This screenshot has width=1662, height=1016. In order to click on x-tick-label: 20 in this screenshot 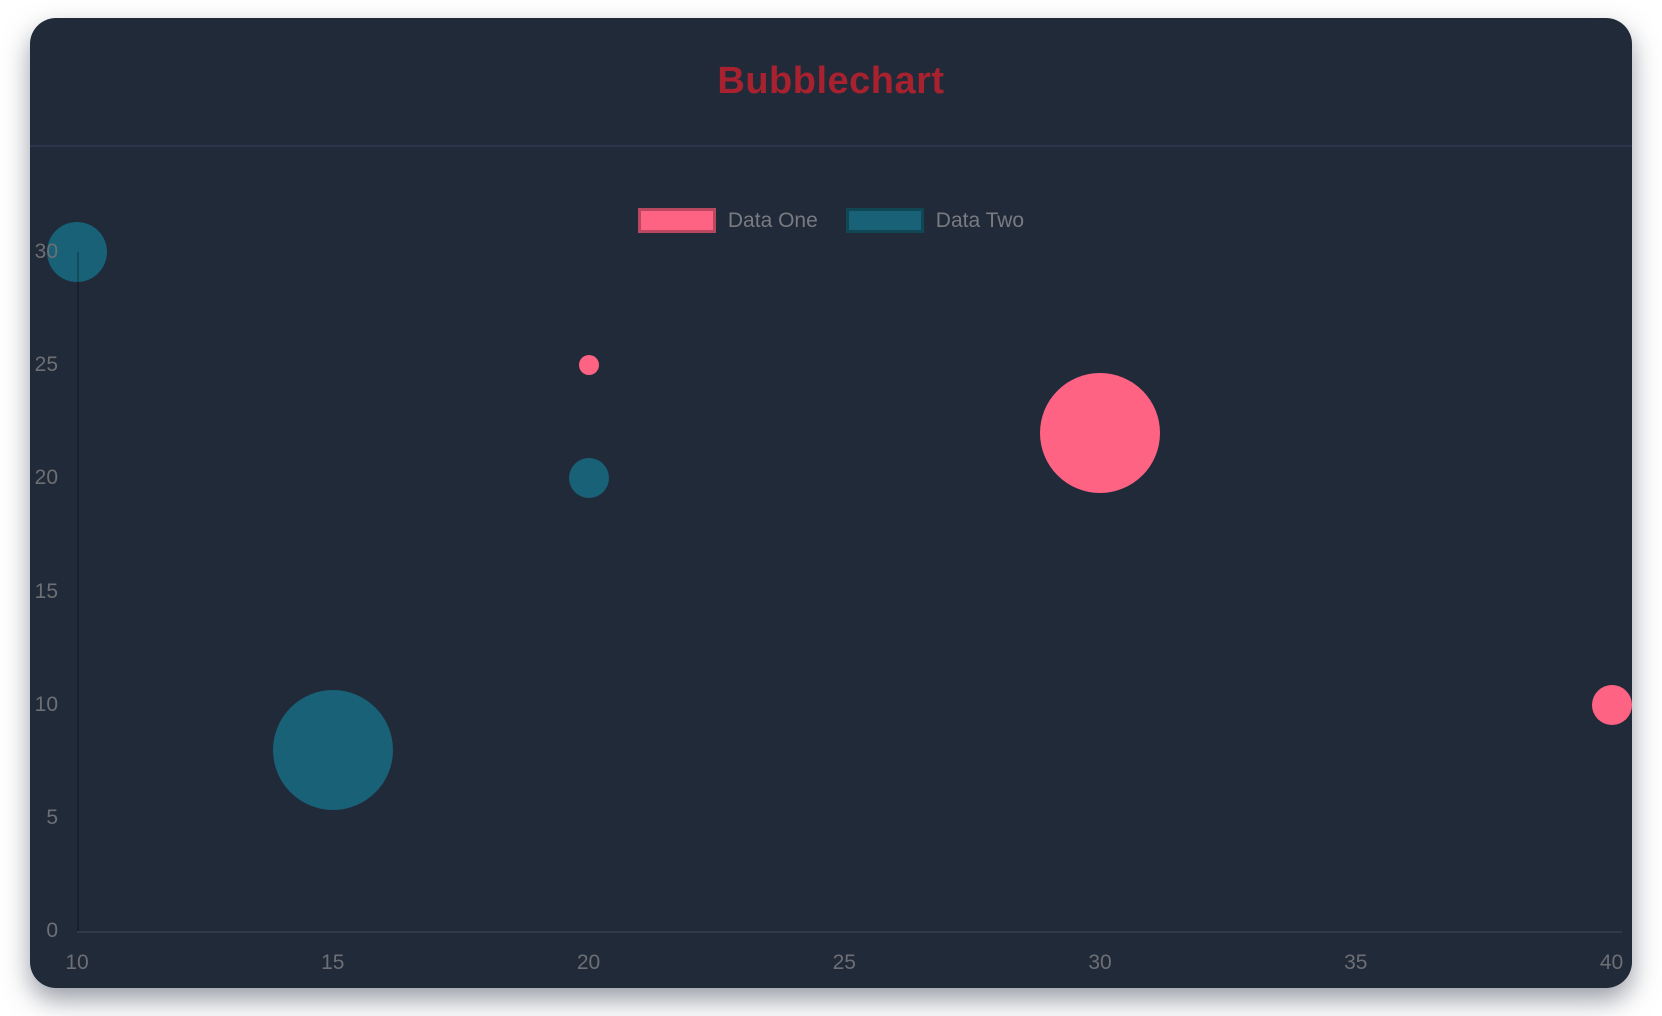, I will do `click(588, 962)`.